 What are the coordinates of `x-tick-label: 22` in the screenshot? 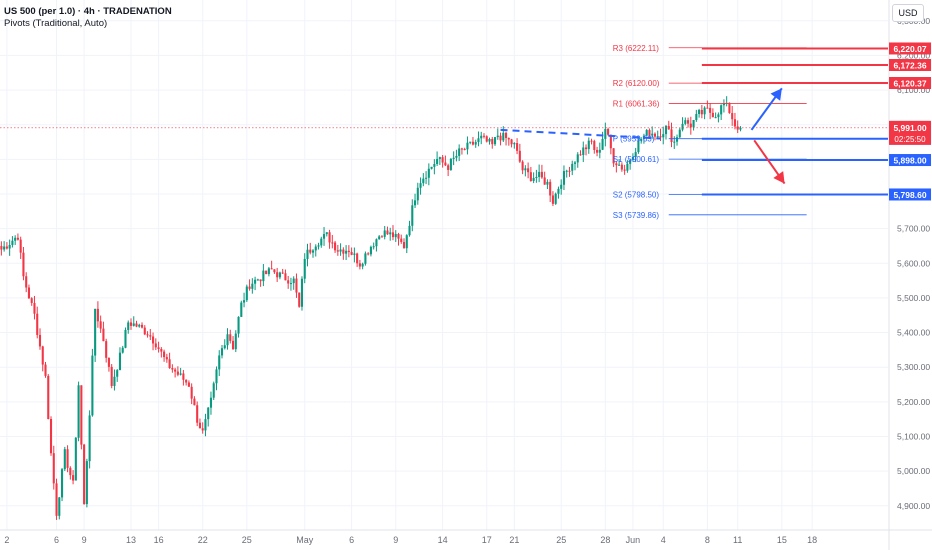 It's located at (203, 540).